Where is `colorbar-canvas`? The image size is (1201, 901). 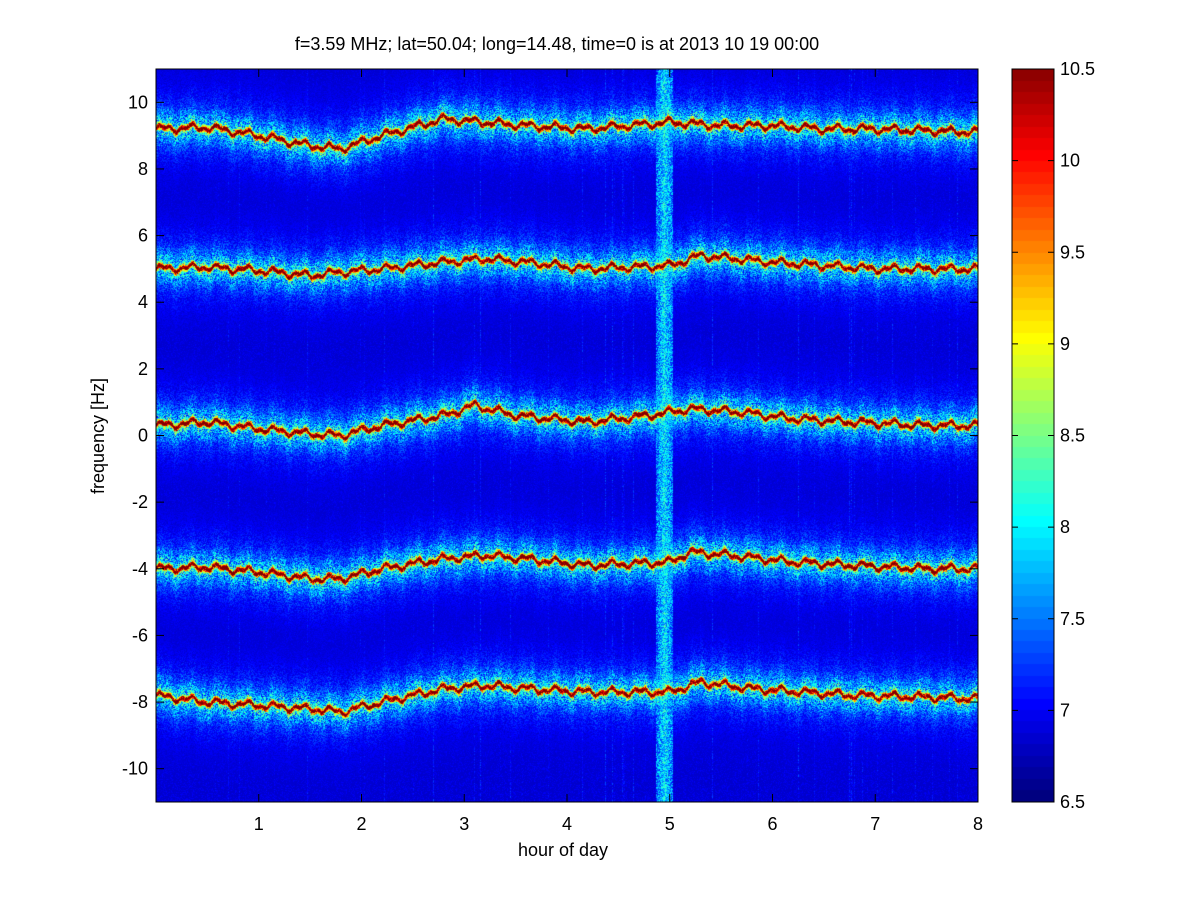
colorbar-canvas is located at coordinates (1033, 435).